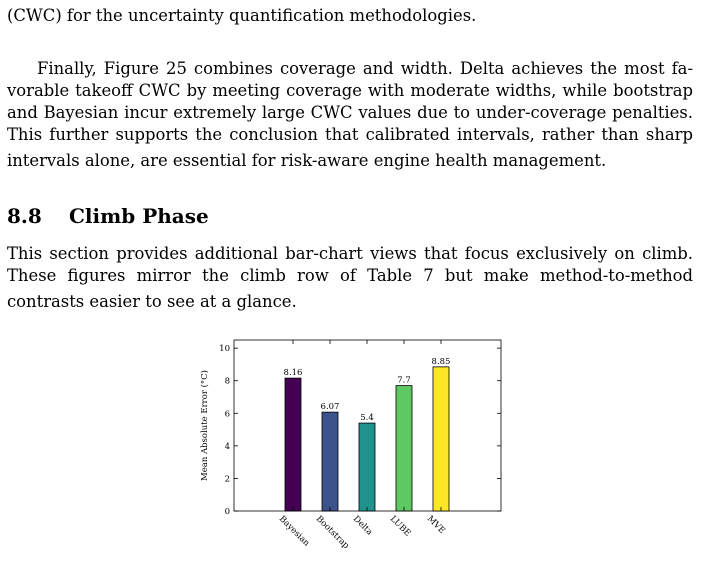  Describe the element at coordinates (332, 532) in the screenshot. I see `x-tick-label: Bootstrap` at that location.